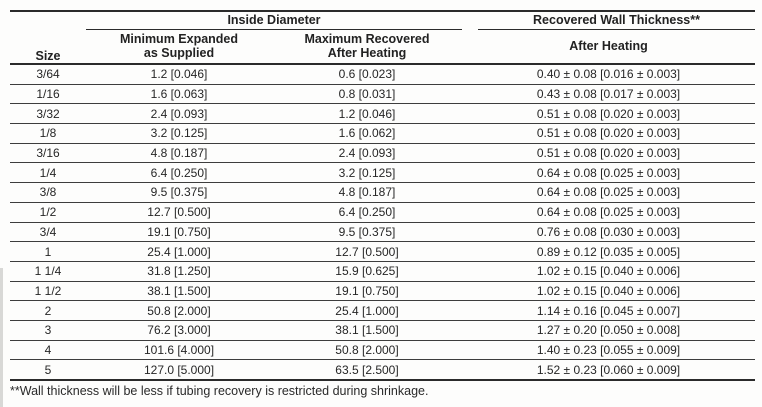  What do you see at coordinates (608, 232) in the screenshot?
I see `cell-wall-thickness: 0.76 ± 0.08 [0.030 ± 0.003]` at bounding box center [608, 232].